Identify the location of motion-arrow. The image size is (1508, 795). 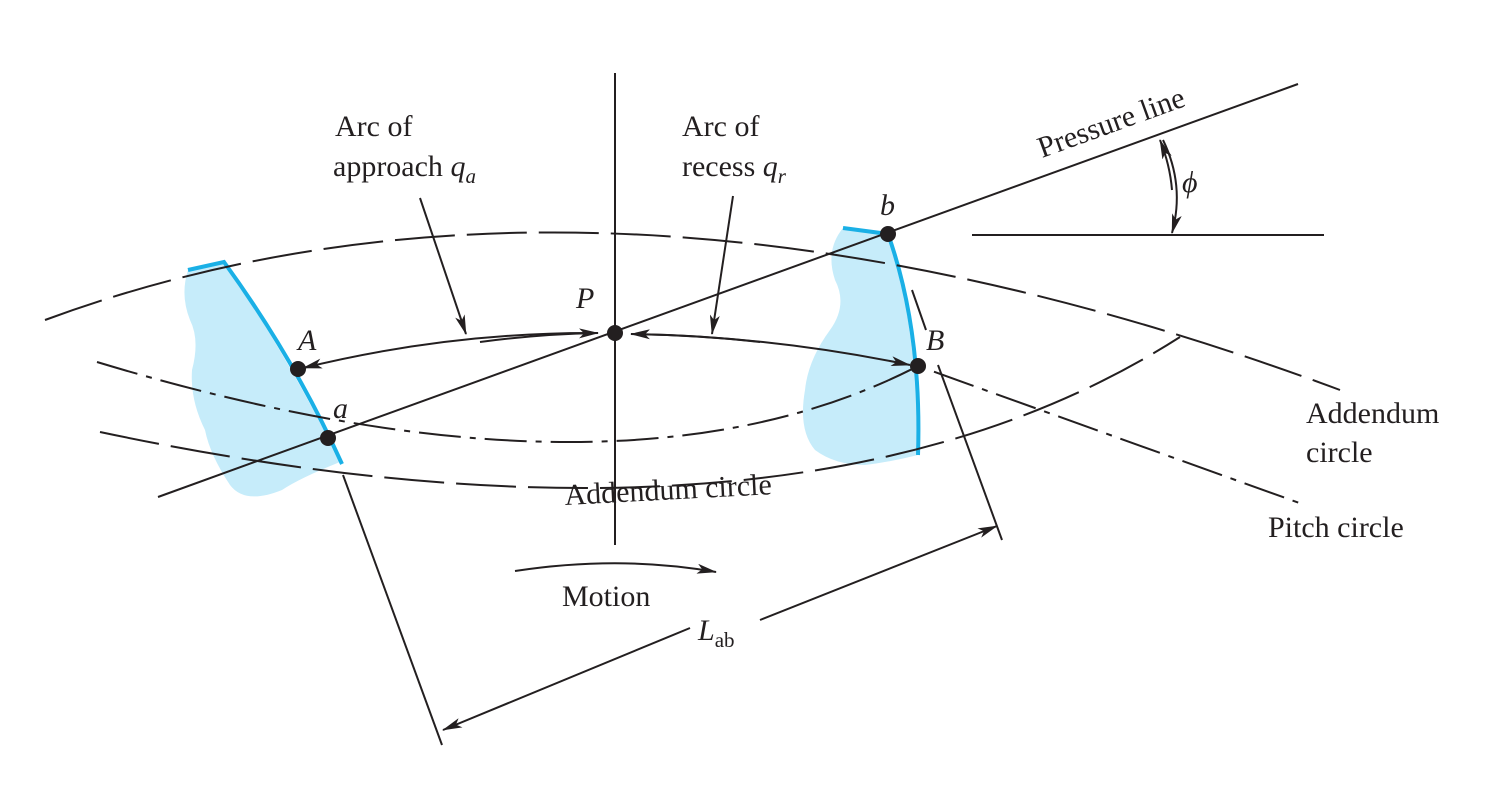
(615, 568).